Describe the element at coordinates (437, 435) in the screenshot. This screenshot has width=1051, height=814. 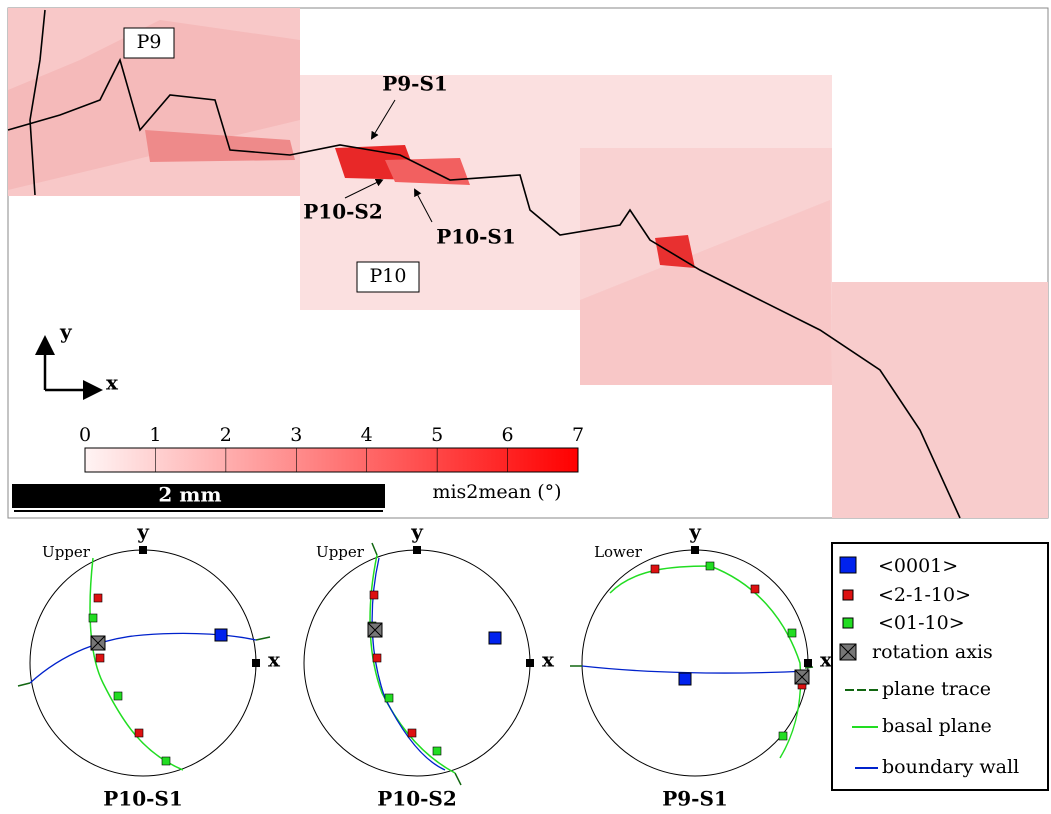
I see `colorbar-tick-label: 5` at that location.